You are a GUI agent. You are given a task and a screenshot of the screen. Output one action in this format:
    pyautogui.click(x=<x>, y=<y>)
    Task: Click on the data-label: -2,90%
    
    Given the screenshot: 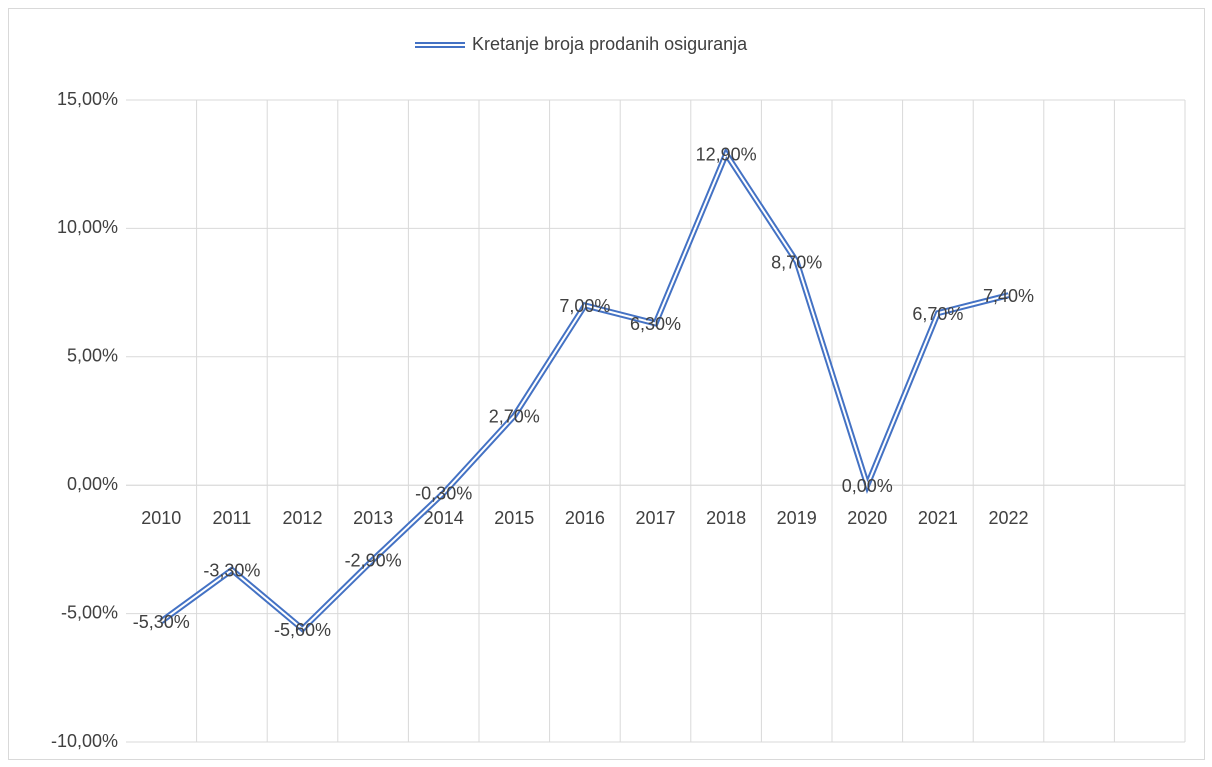 What is the action you would take?
    pyautogui.click(x=373, y=560)
    